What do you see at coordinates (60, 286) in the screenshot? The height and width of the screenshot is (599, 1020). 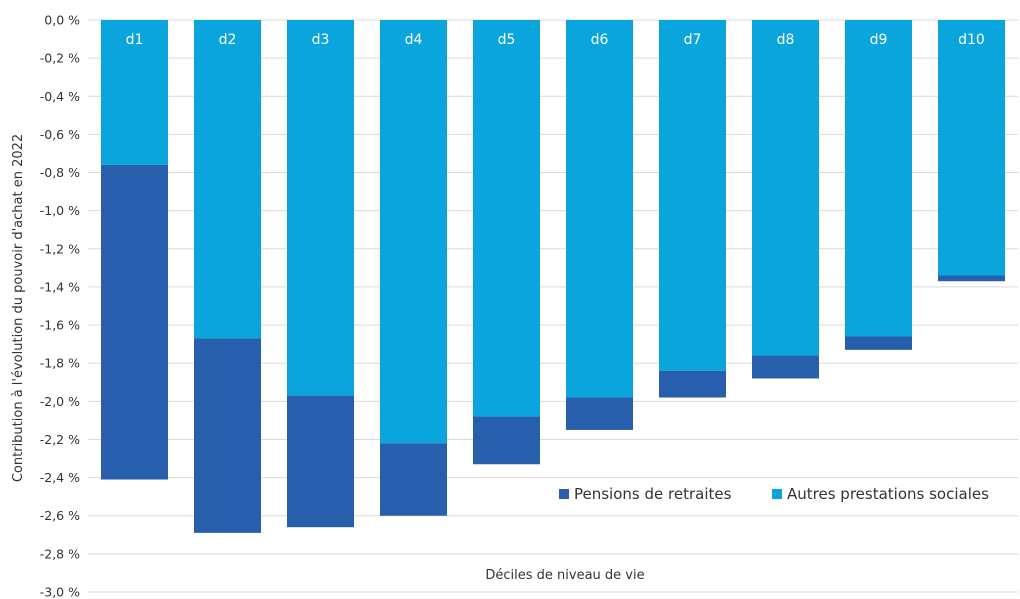 I see `y-tick-label: -1,4 %` at bounding box center [60, 286].